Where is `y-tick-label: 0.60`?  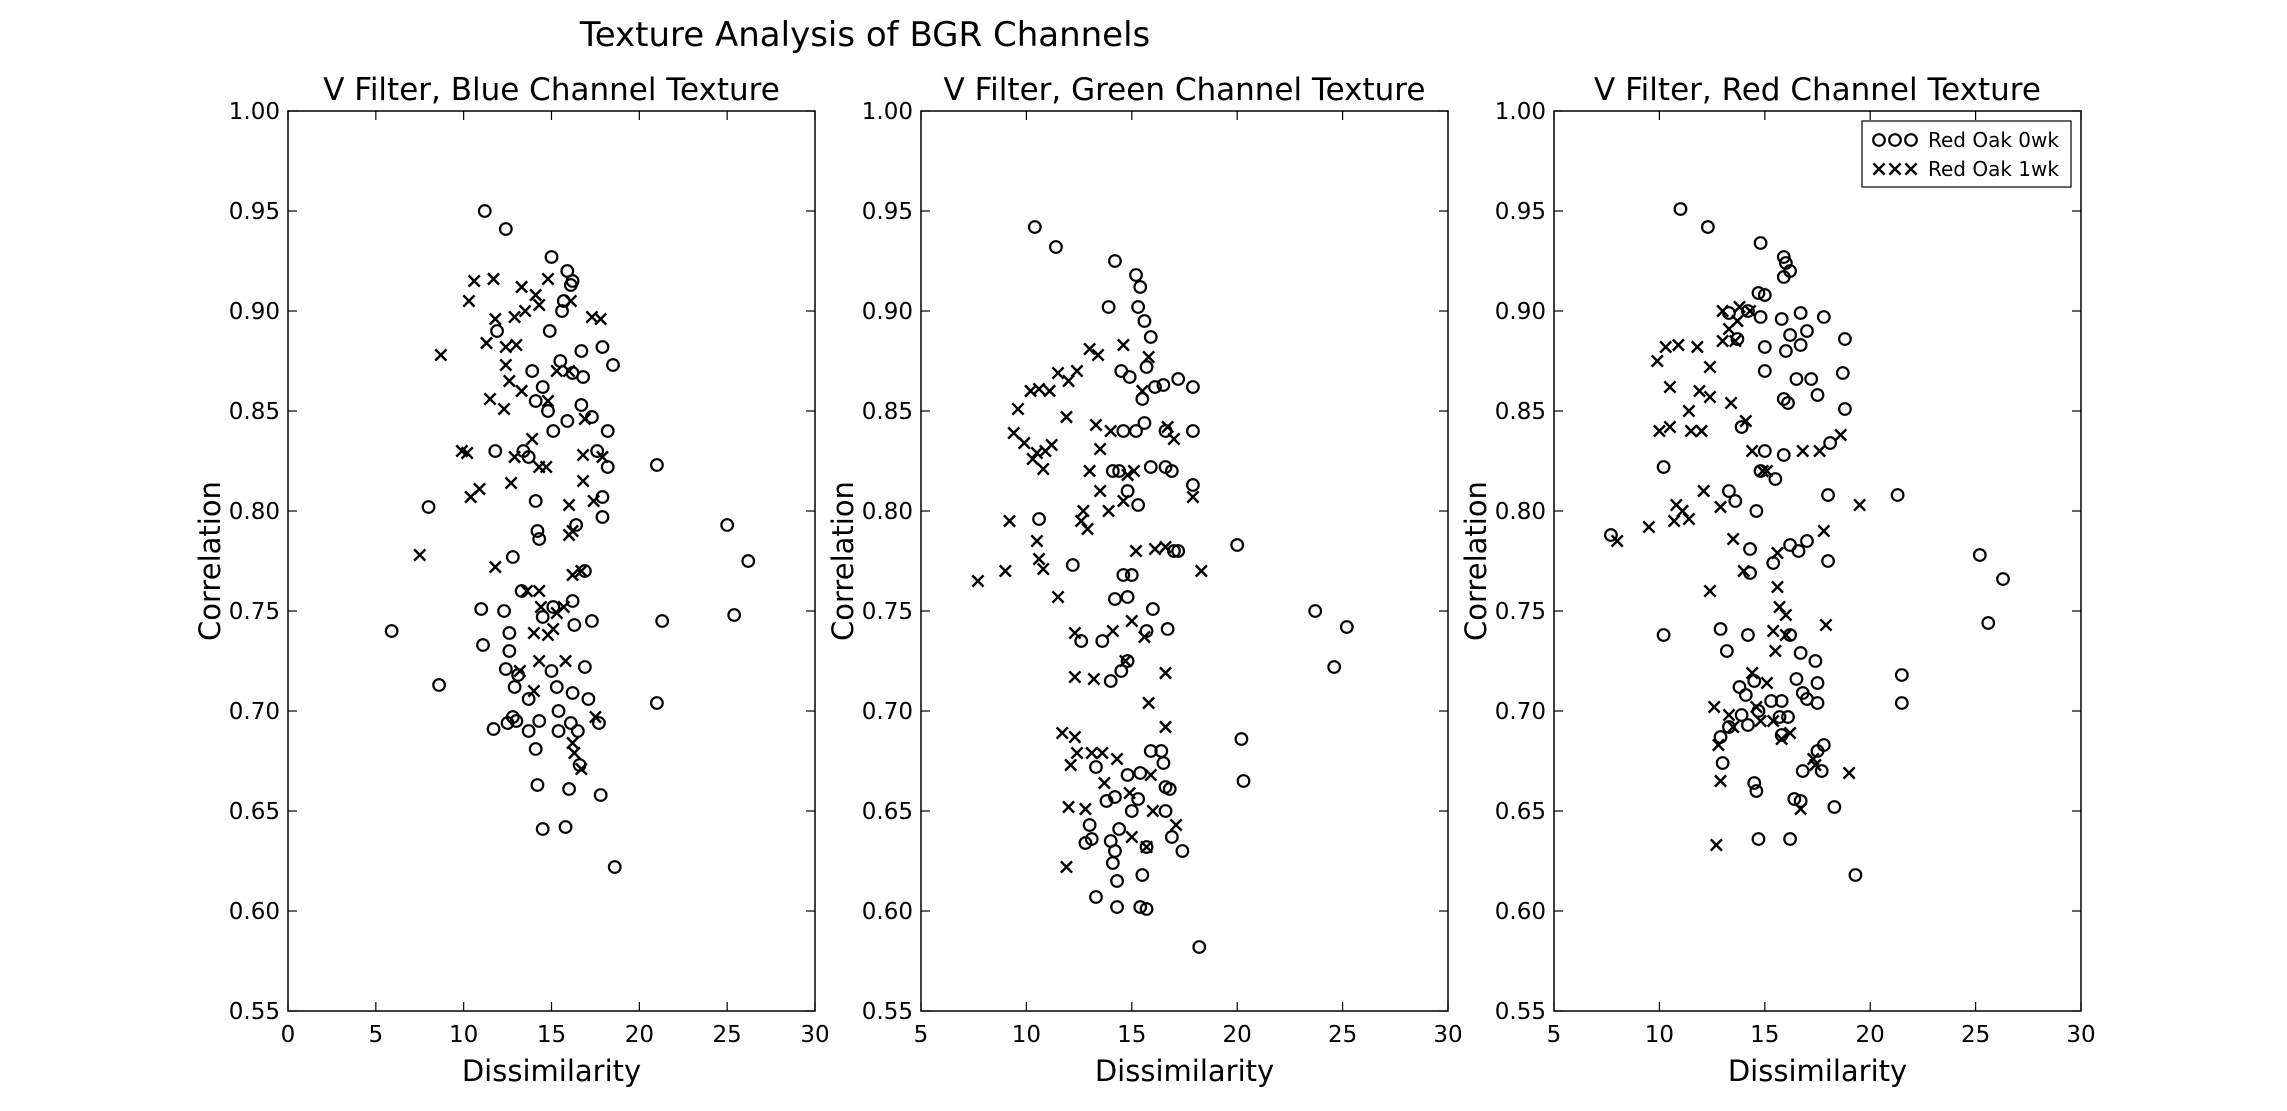 y-tick-label: 0.60 is located at coordinates (254, 912).